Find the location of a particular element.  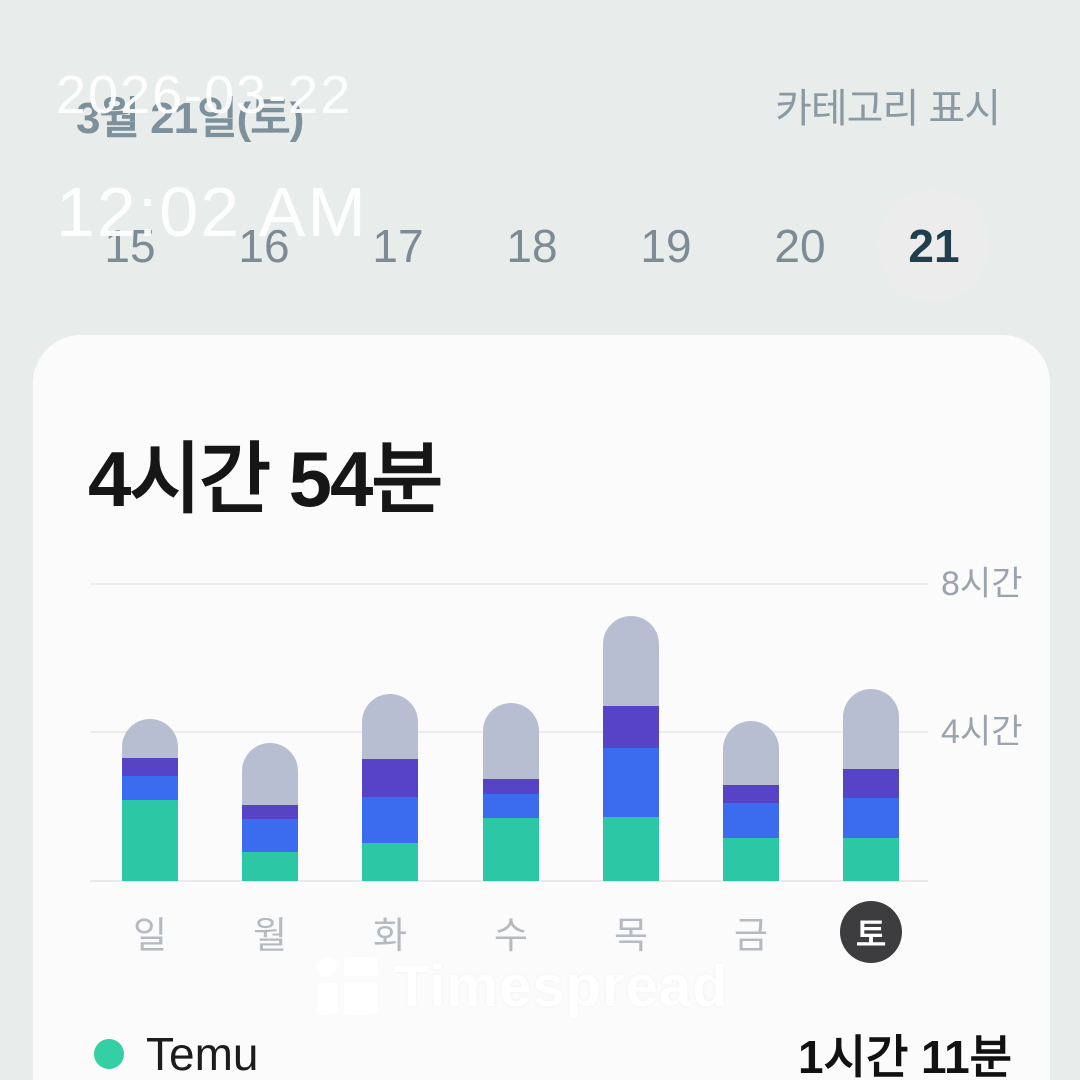

bar-thu is located at coordinates (631, 748).